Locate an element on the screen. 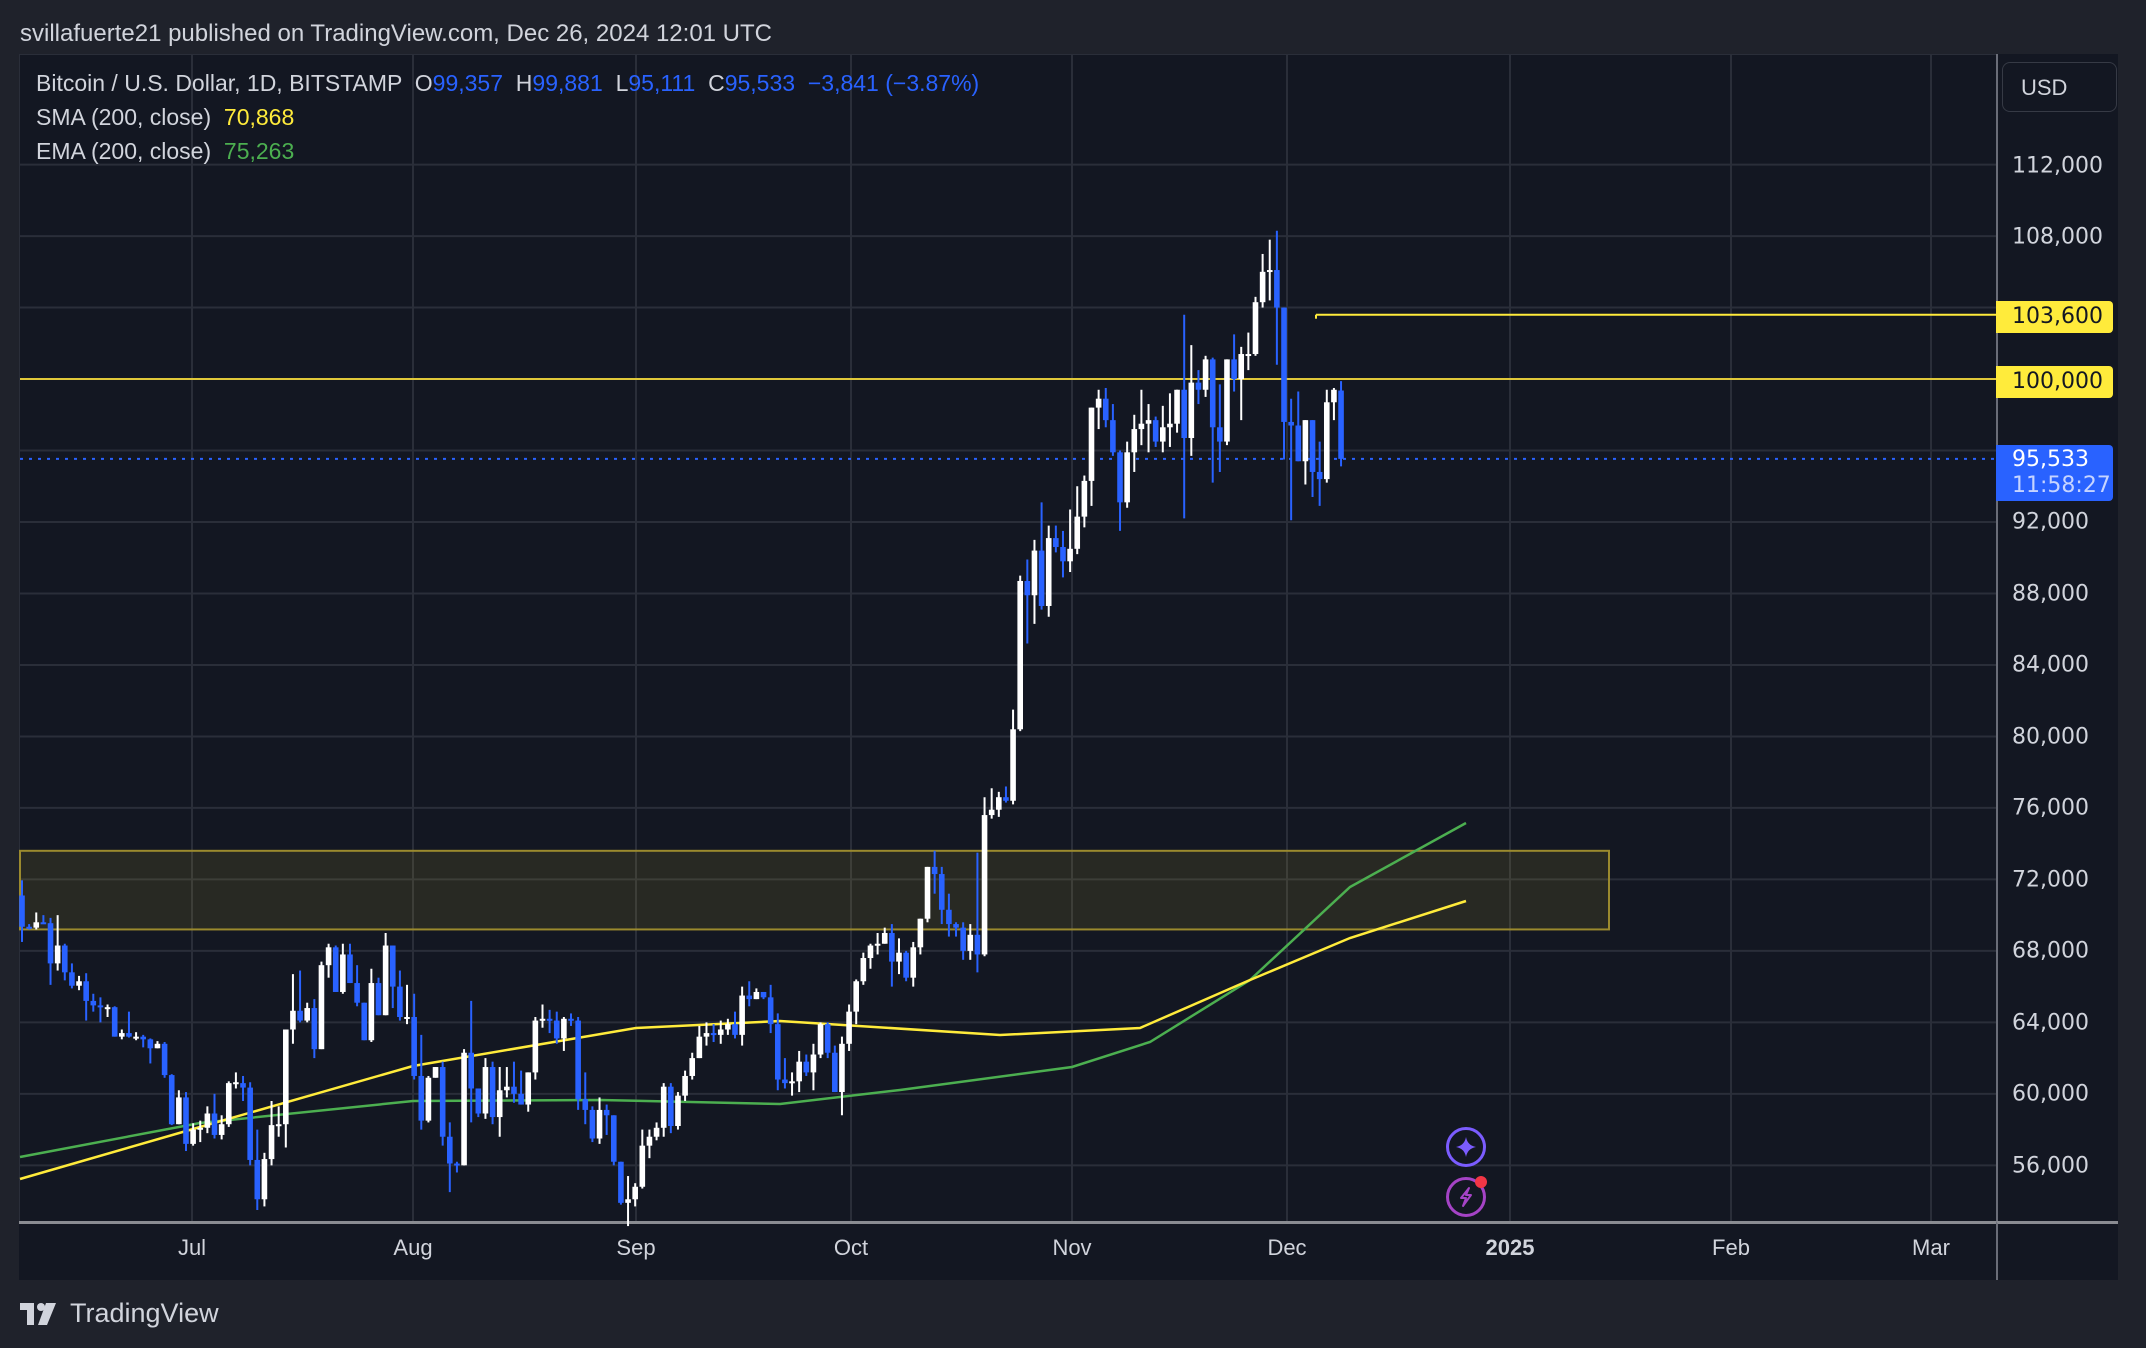  x-tick: Sep is located at coordinates (636, 1247).